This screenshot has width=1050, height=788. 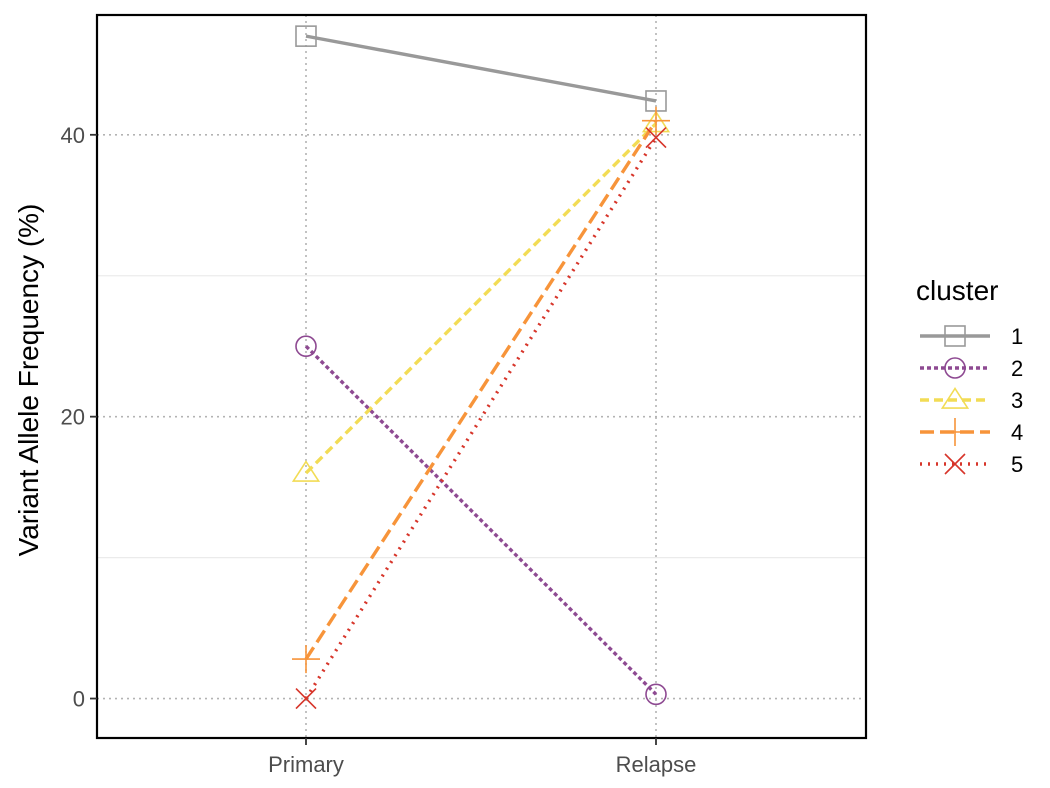 I want to click on legend-label: 5, so click(x=1017, y=464).